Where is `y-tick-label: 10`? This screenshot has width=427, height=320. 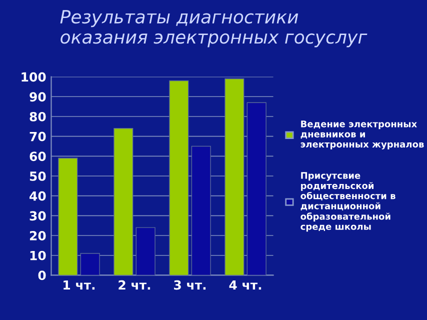 y-tick-label: 10 is located at coordinates (38, 255).